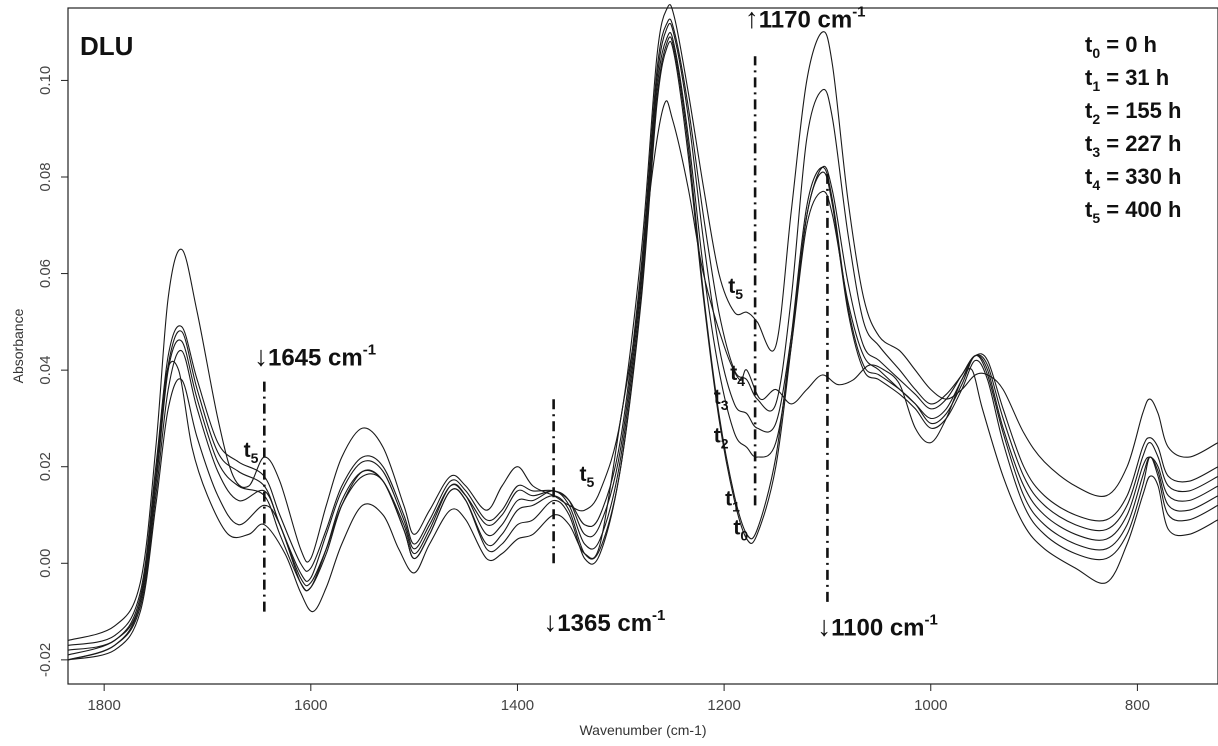 The width and height of the screenshot is (1218, 746). What do you see at coordinates (930, 705) in the screenshot?
I see `x-tick-label: 1000` at bounding box center [930, 705].